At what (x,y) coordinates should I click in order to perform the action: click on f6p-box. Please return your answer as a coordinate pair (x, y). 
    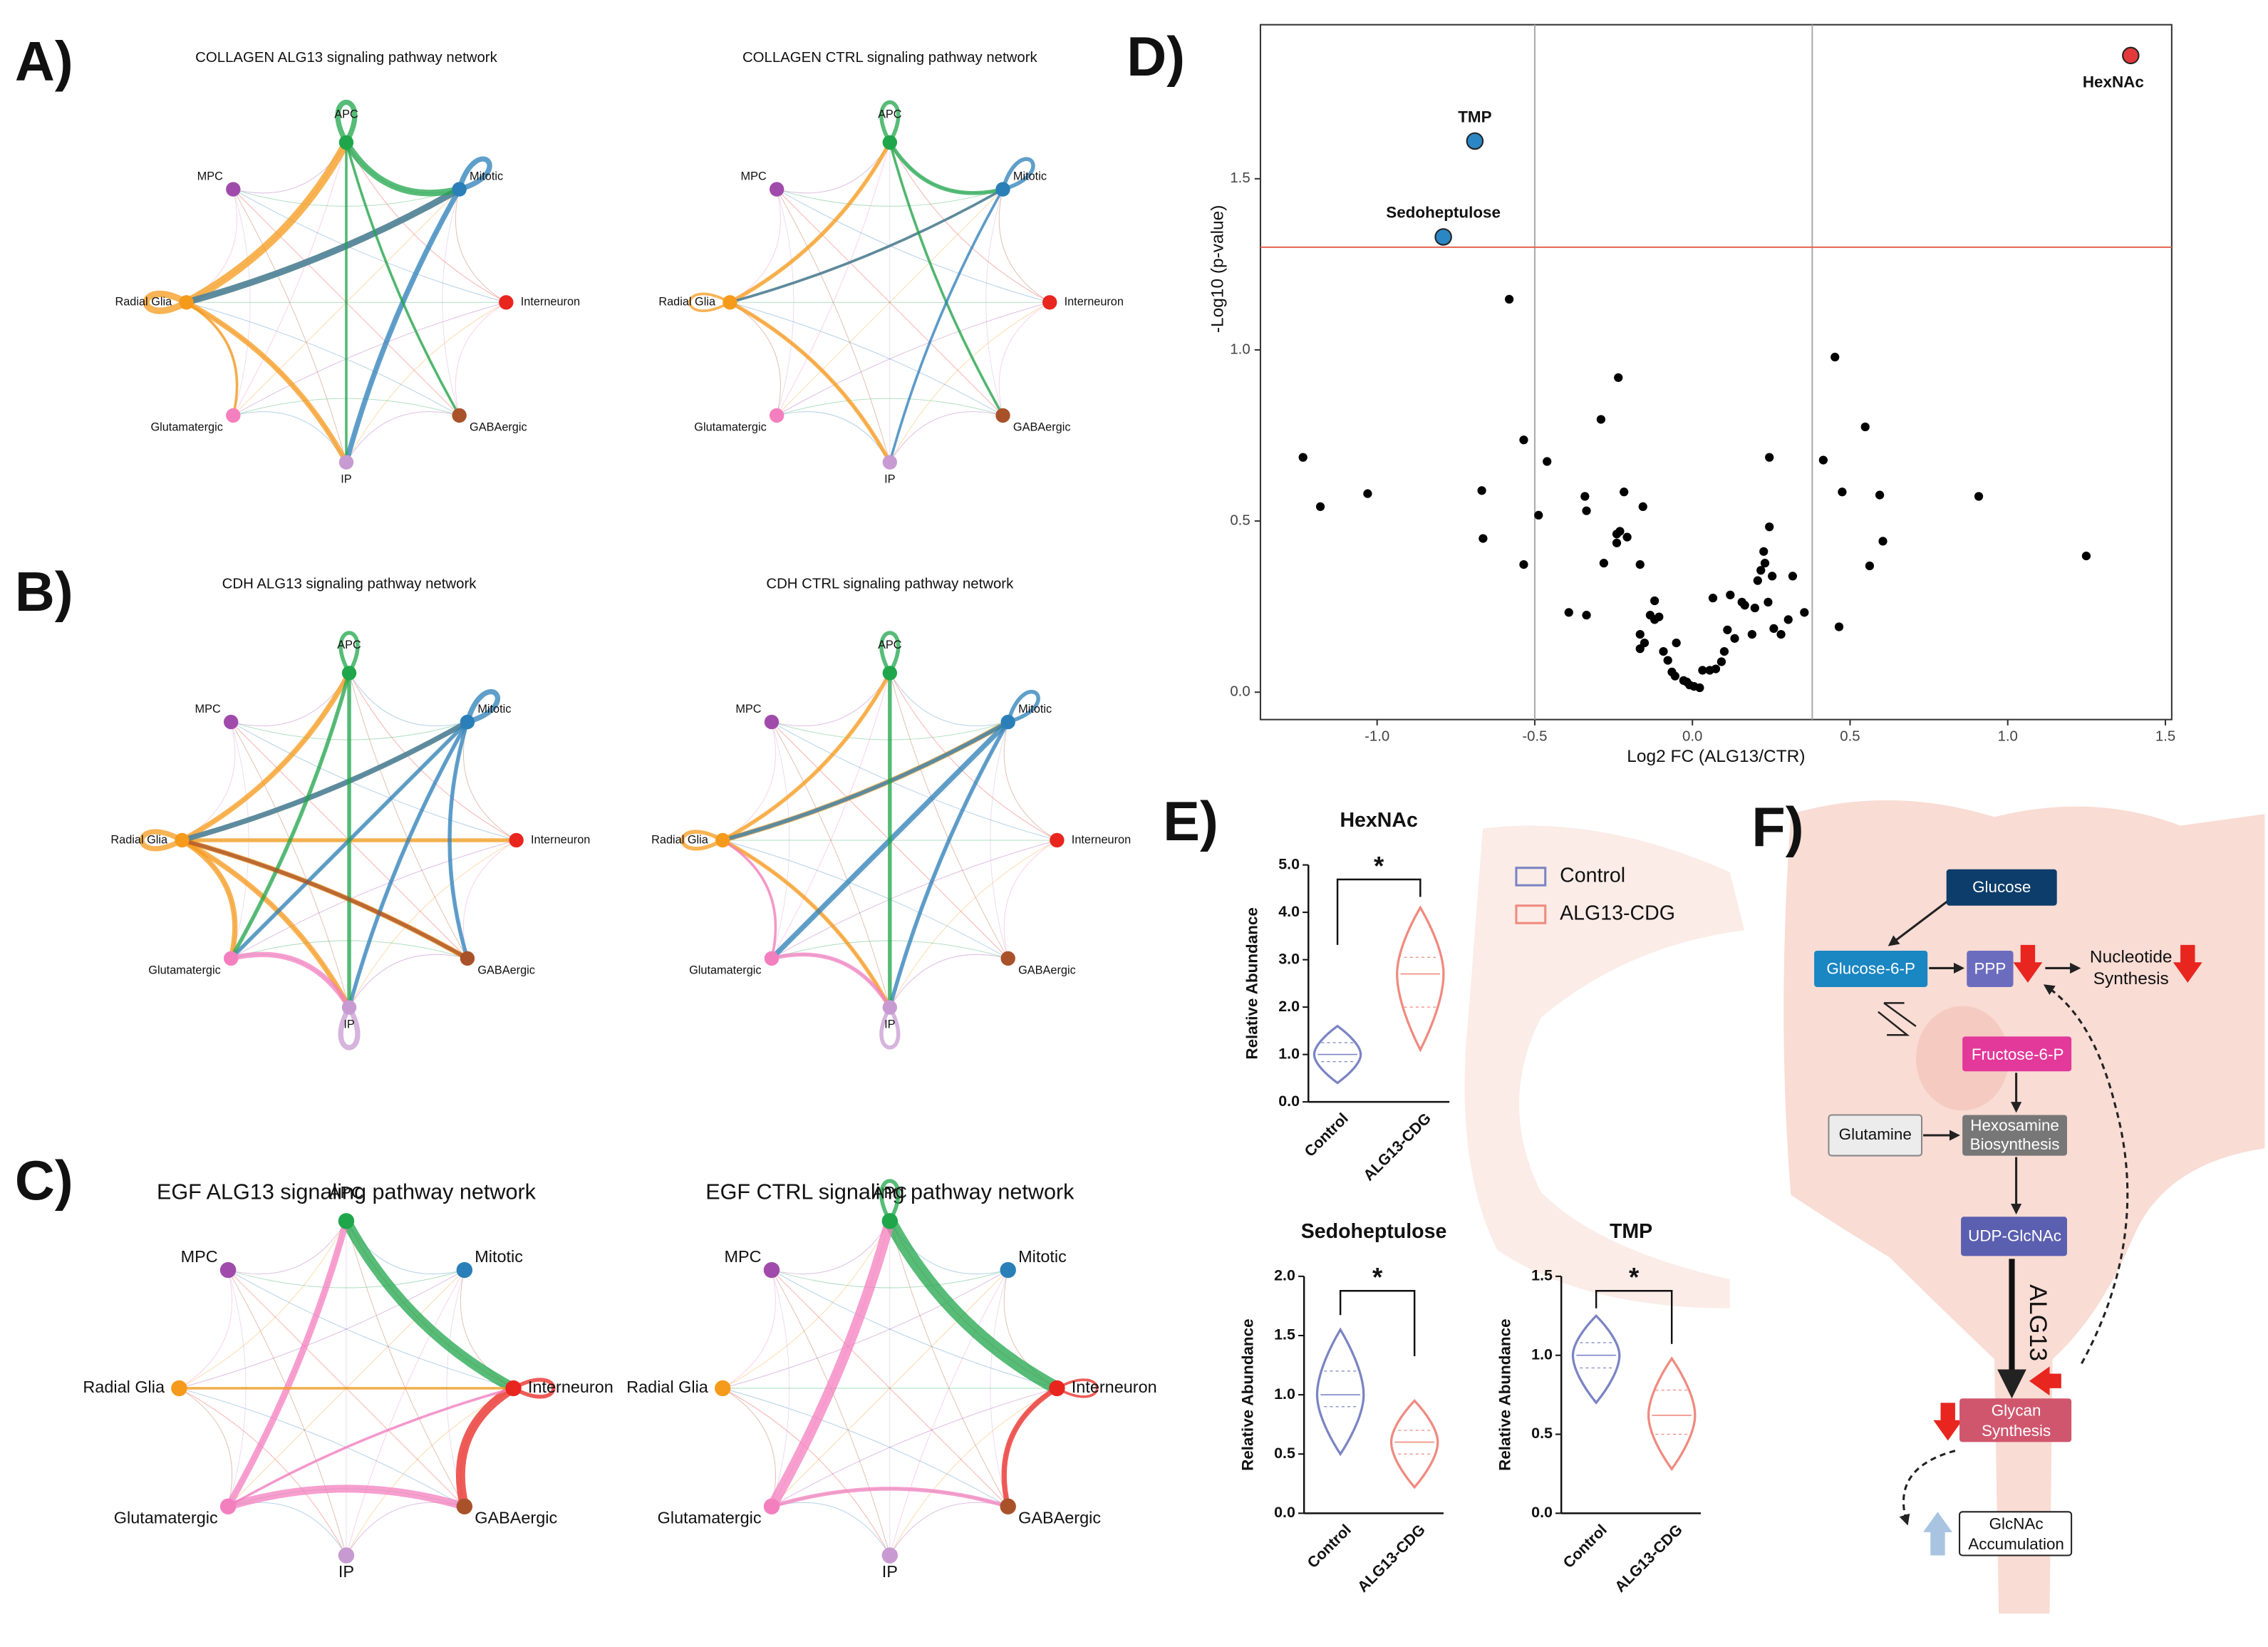
    Looking at the image, I should click on (2017, 1054).